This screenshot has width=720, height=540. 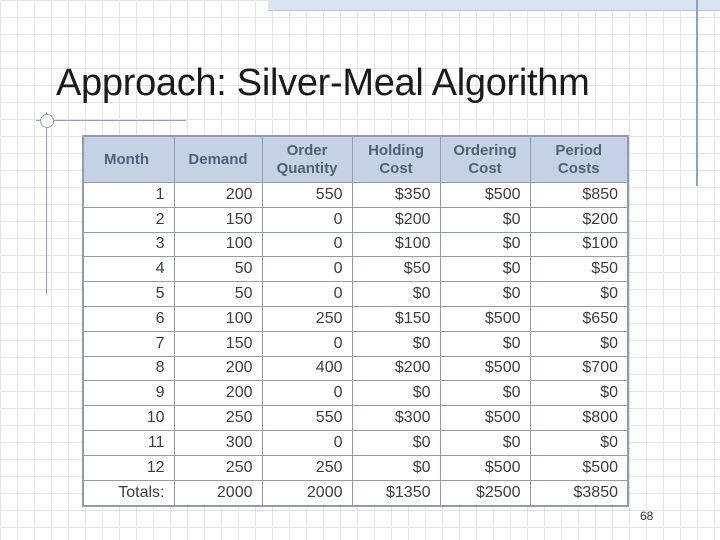 What do you see at coordinates (396, 159) in the screenshot?
I see `column-header-holding-cost: Holding Cost` at bounding box center [396, 159].